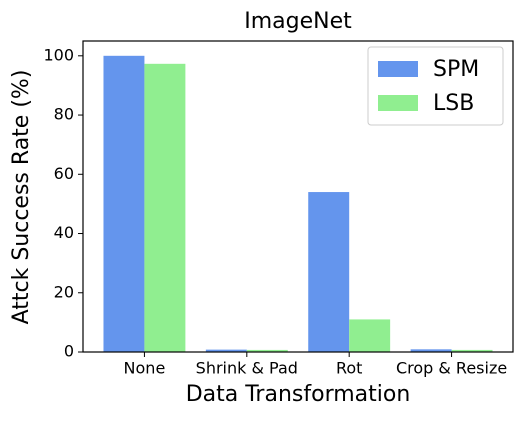 The height and width of the screenshot is (422, 530). Describe the element at coordinates (145, 368) in the screenshot. I see `x-tick-label: None` at that location.